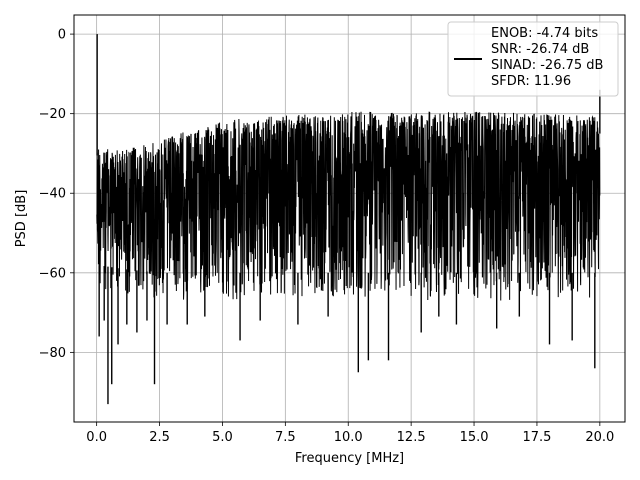  Describe the element at coordinates (474, 437) in the screenshot. I see `x-tick-label: 15.0` at that location.